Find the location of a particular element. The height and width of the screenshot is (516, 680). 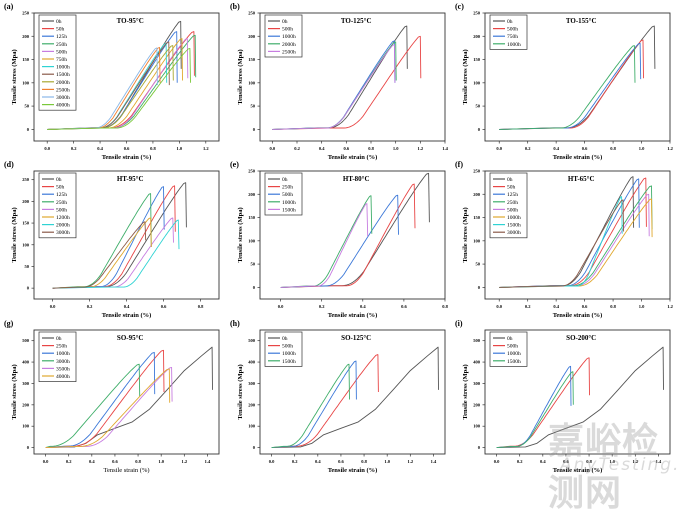

panel-label: (b) is located at coordinates (235, 6).